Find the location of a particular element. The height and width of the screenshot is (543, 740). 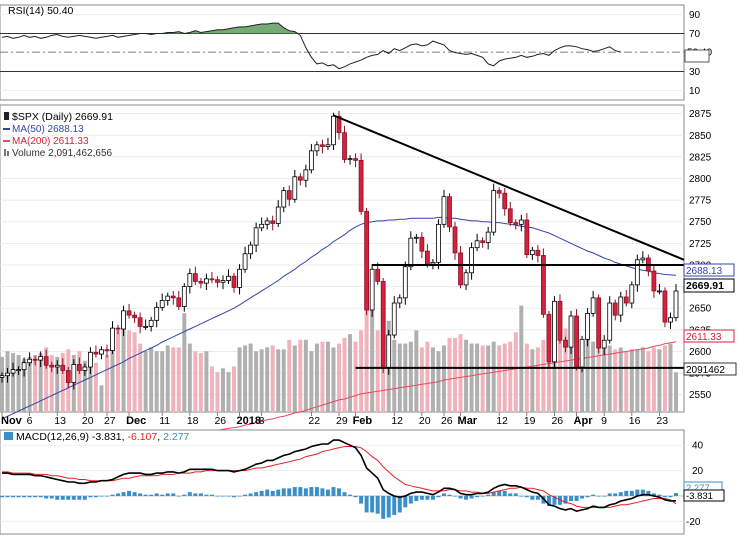

macd-line is located at coordinates (339, 476).